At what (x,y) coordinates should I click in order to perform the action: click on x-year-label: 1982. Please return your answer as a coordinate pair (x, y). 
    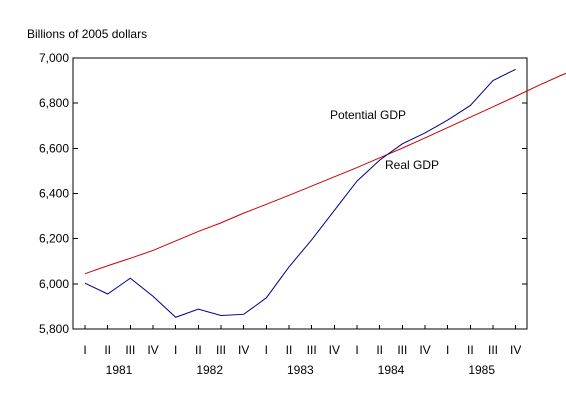
    Looking at the image, I should click on (209, 370).